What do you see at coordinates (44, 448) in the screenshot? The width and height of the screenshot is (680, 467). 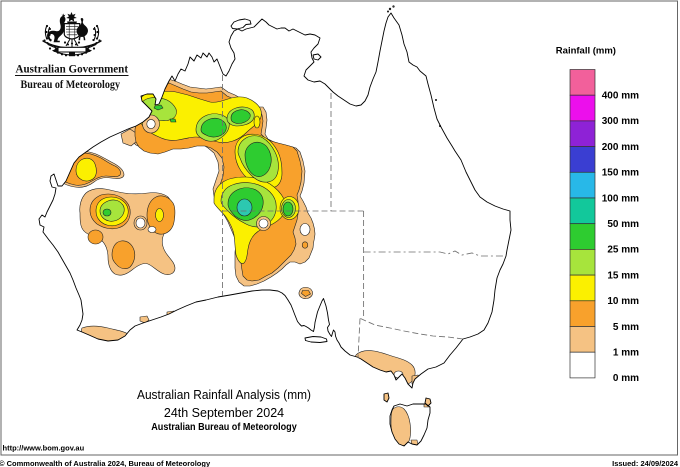 I see `svg-text: http://www.bom.gov.au` at bounding box center [44, 448].